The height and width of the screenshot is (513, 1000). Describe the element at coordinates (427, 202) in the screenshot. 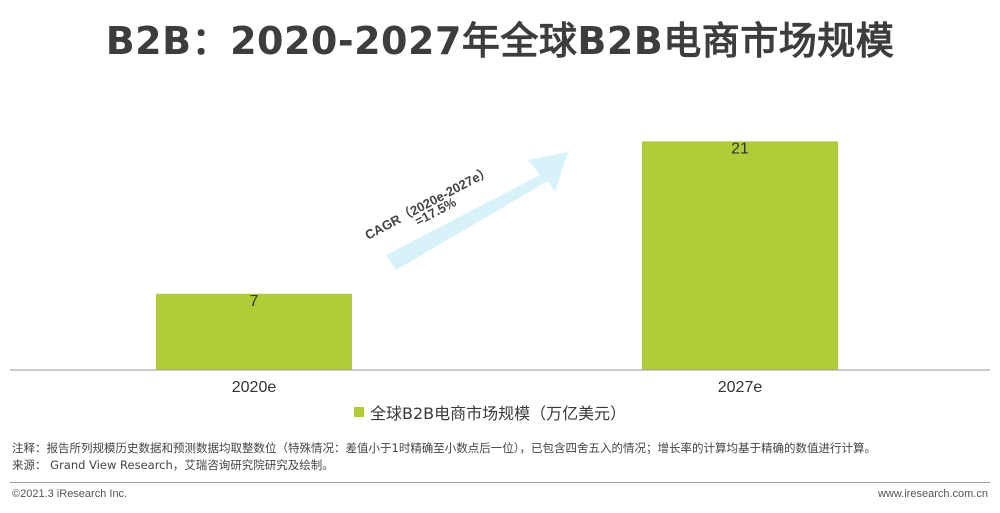

I see `cagr-label-line1: CAGR（2020e-2027e）` at that location.